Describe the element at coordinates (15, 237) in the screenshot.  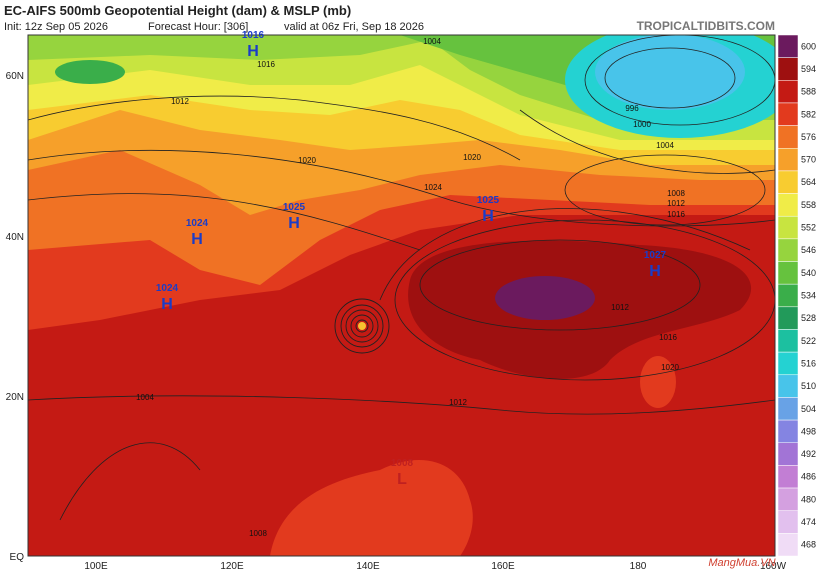
I see `lat-label: 40N` at that location.